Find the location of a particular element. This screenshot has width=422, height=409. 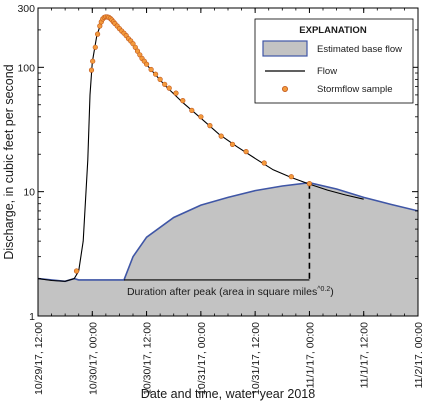

annotation-text-end: ) is located at coordinates (332, 292).